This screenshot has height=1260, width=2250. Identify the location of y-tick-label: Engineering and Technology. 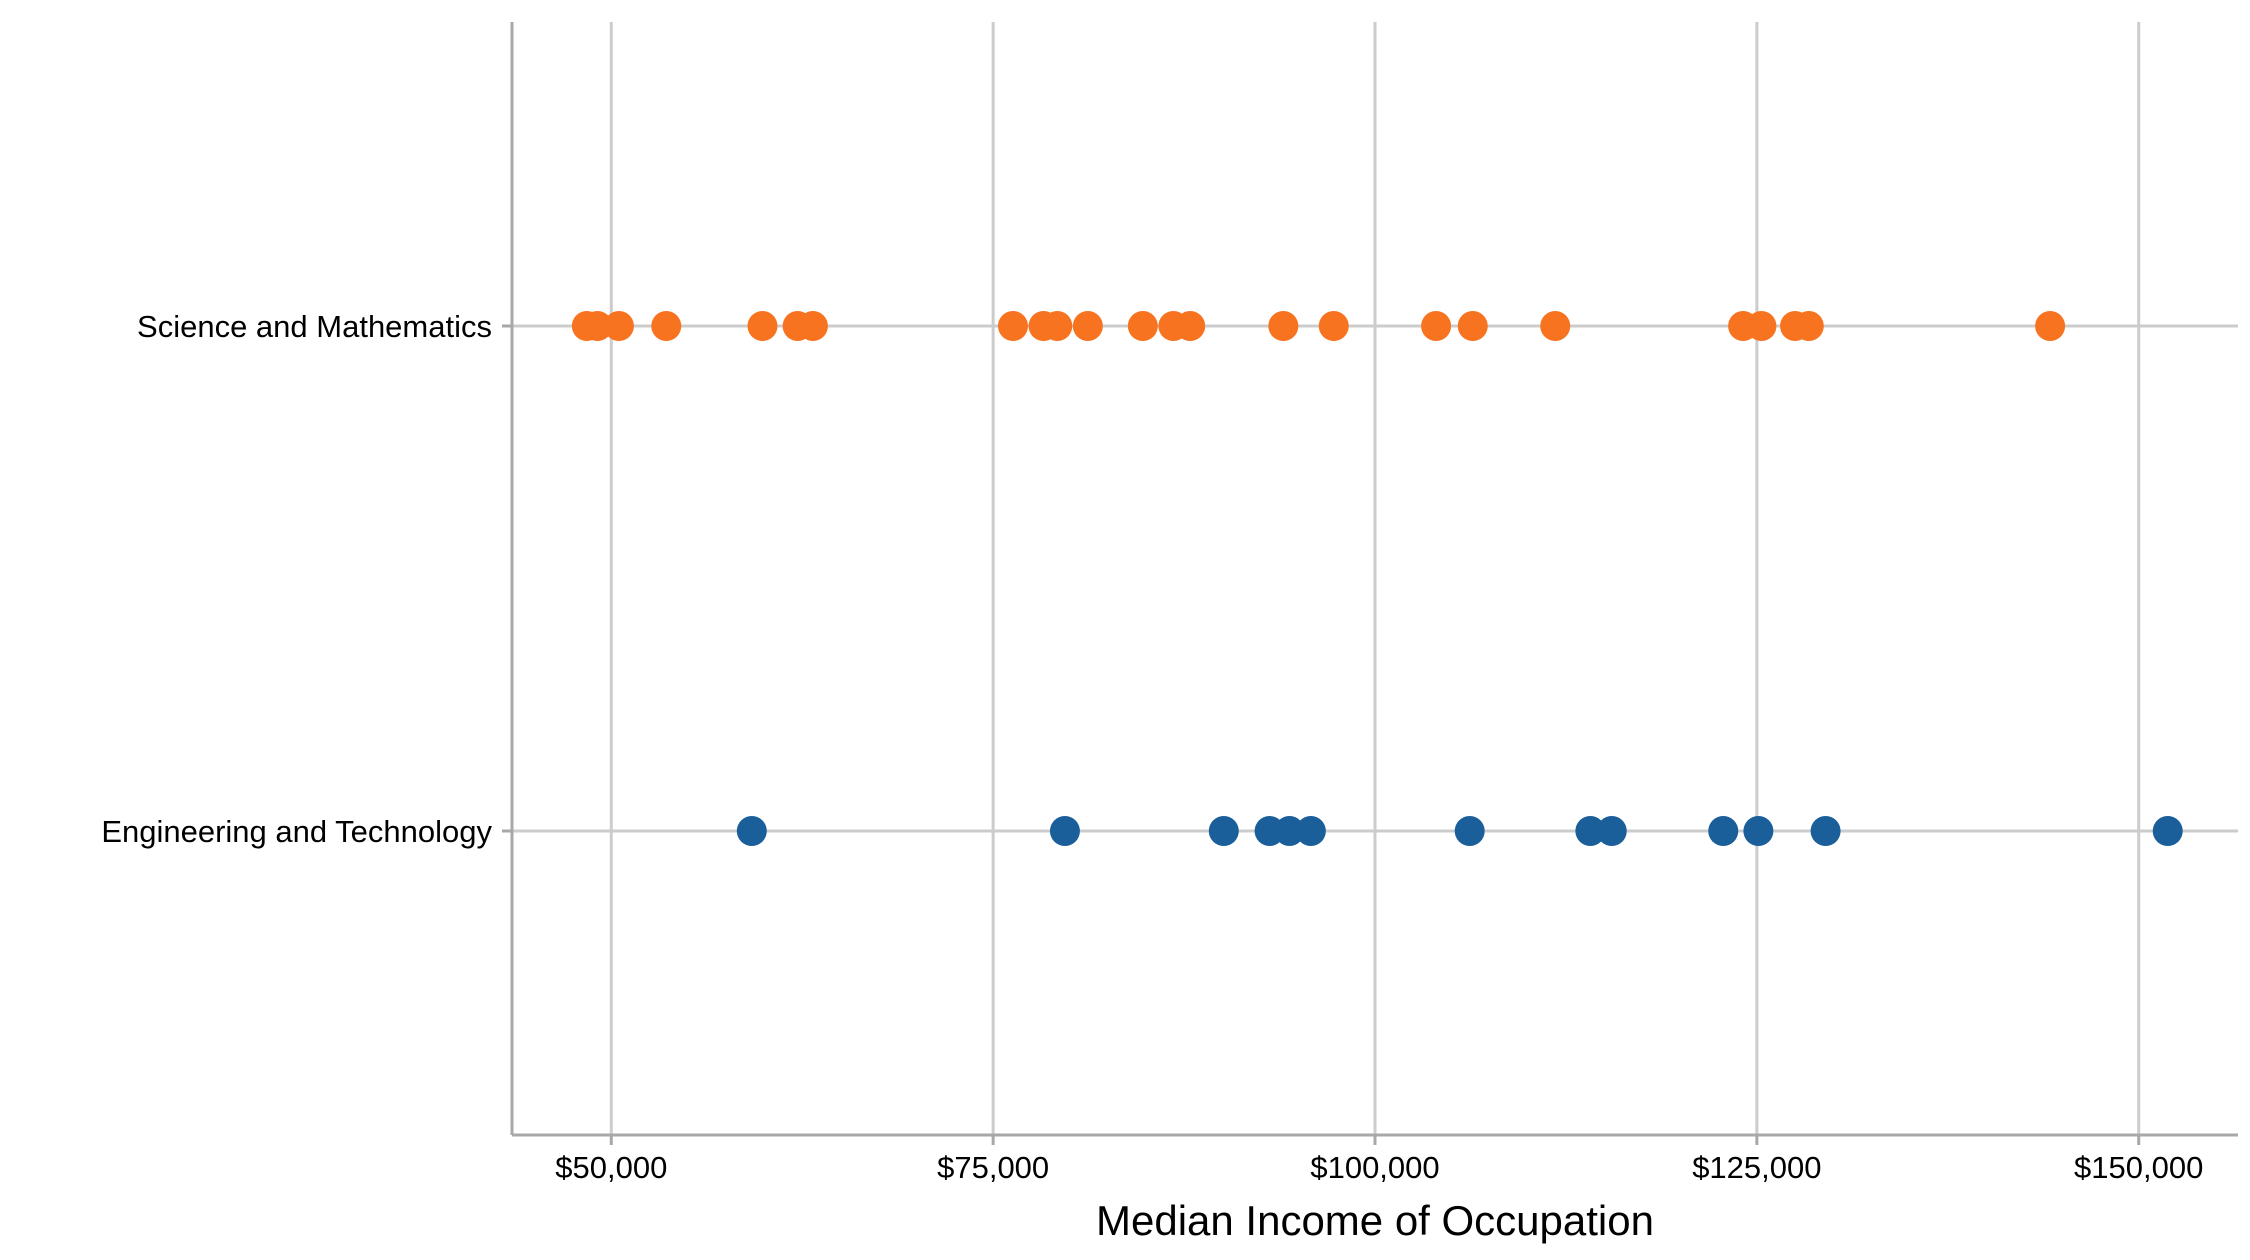
(296, 831).